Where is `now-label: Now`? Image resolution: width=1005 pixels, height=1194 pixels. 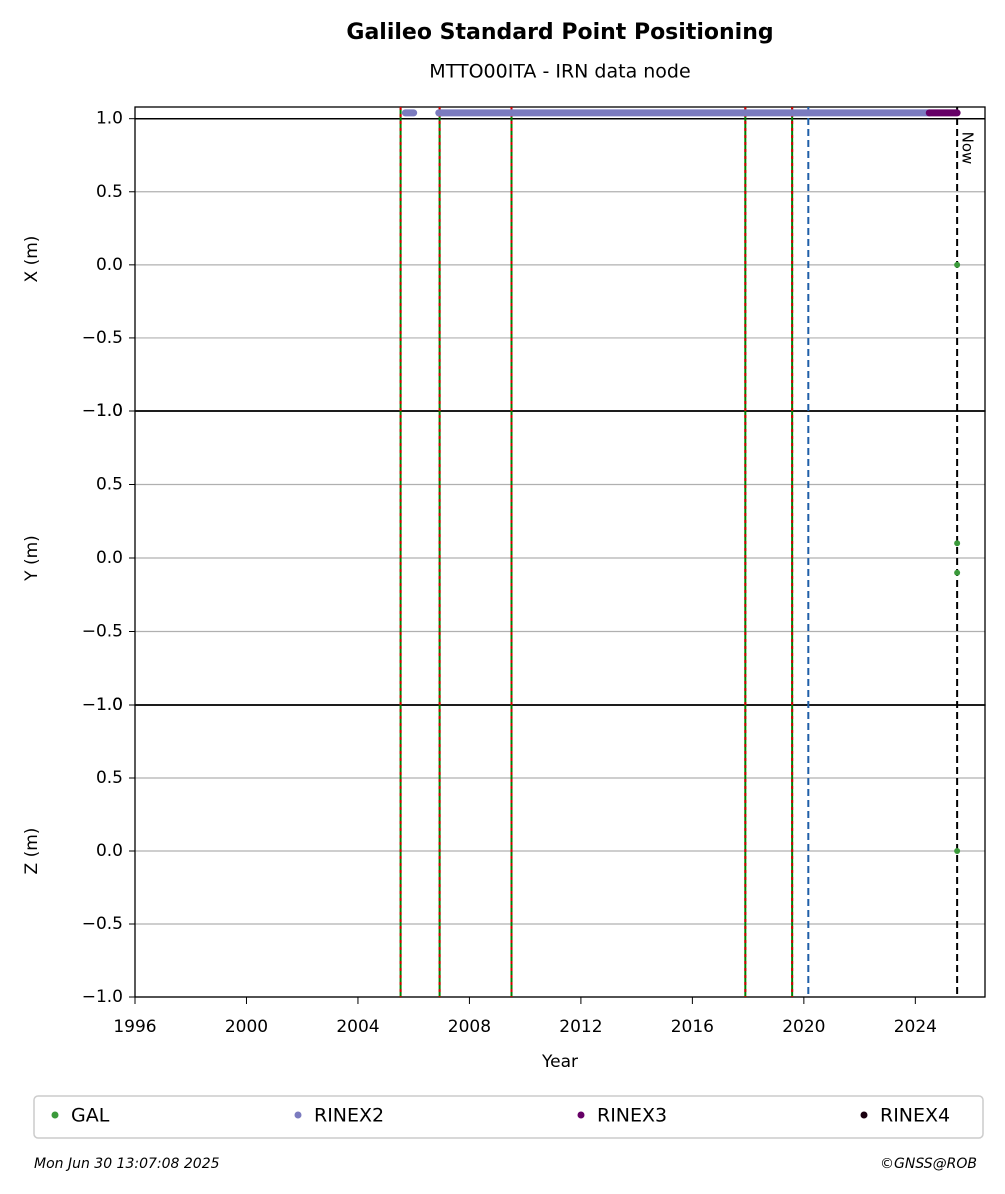
now-label: Now is located at coordinates (968, 148).